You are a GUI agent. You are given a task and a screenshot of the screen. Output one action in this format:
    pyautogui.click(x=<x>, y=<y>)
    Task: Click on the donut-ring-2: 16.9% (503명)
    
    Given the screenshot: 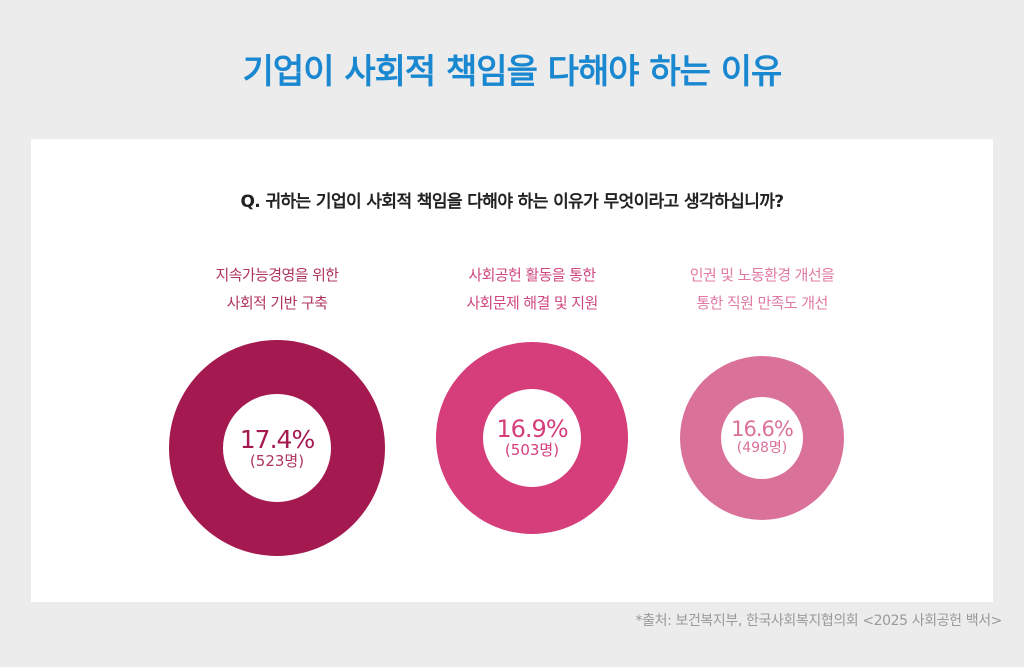 What is the action you would take?
    pyautogui.click(x=532, y=438)
    